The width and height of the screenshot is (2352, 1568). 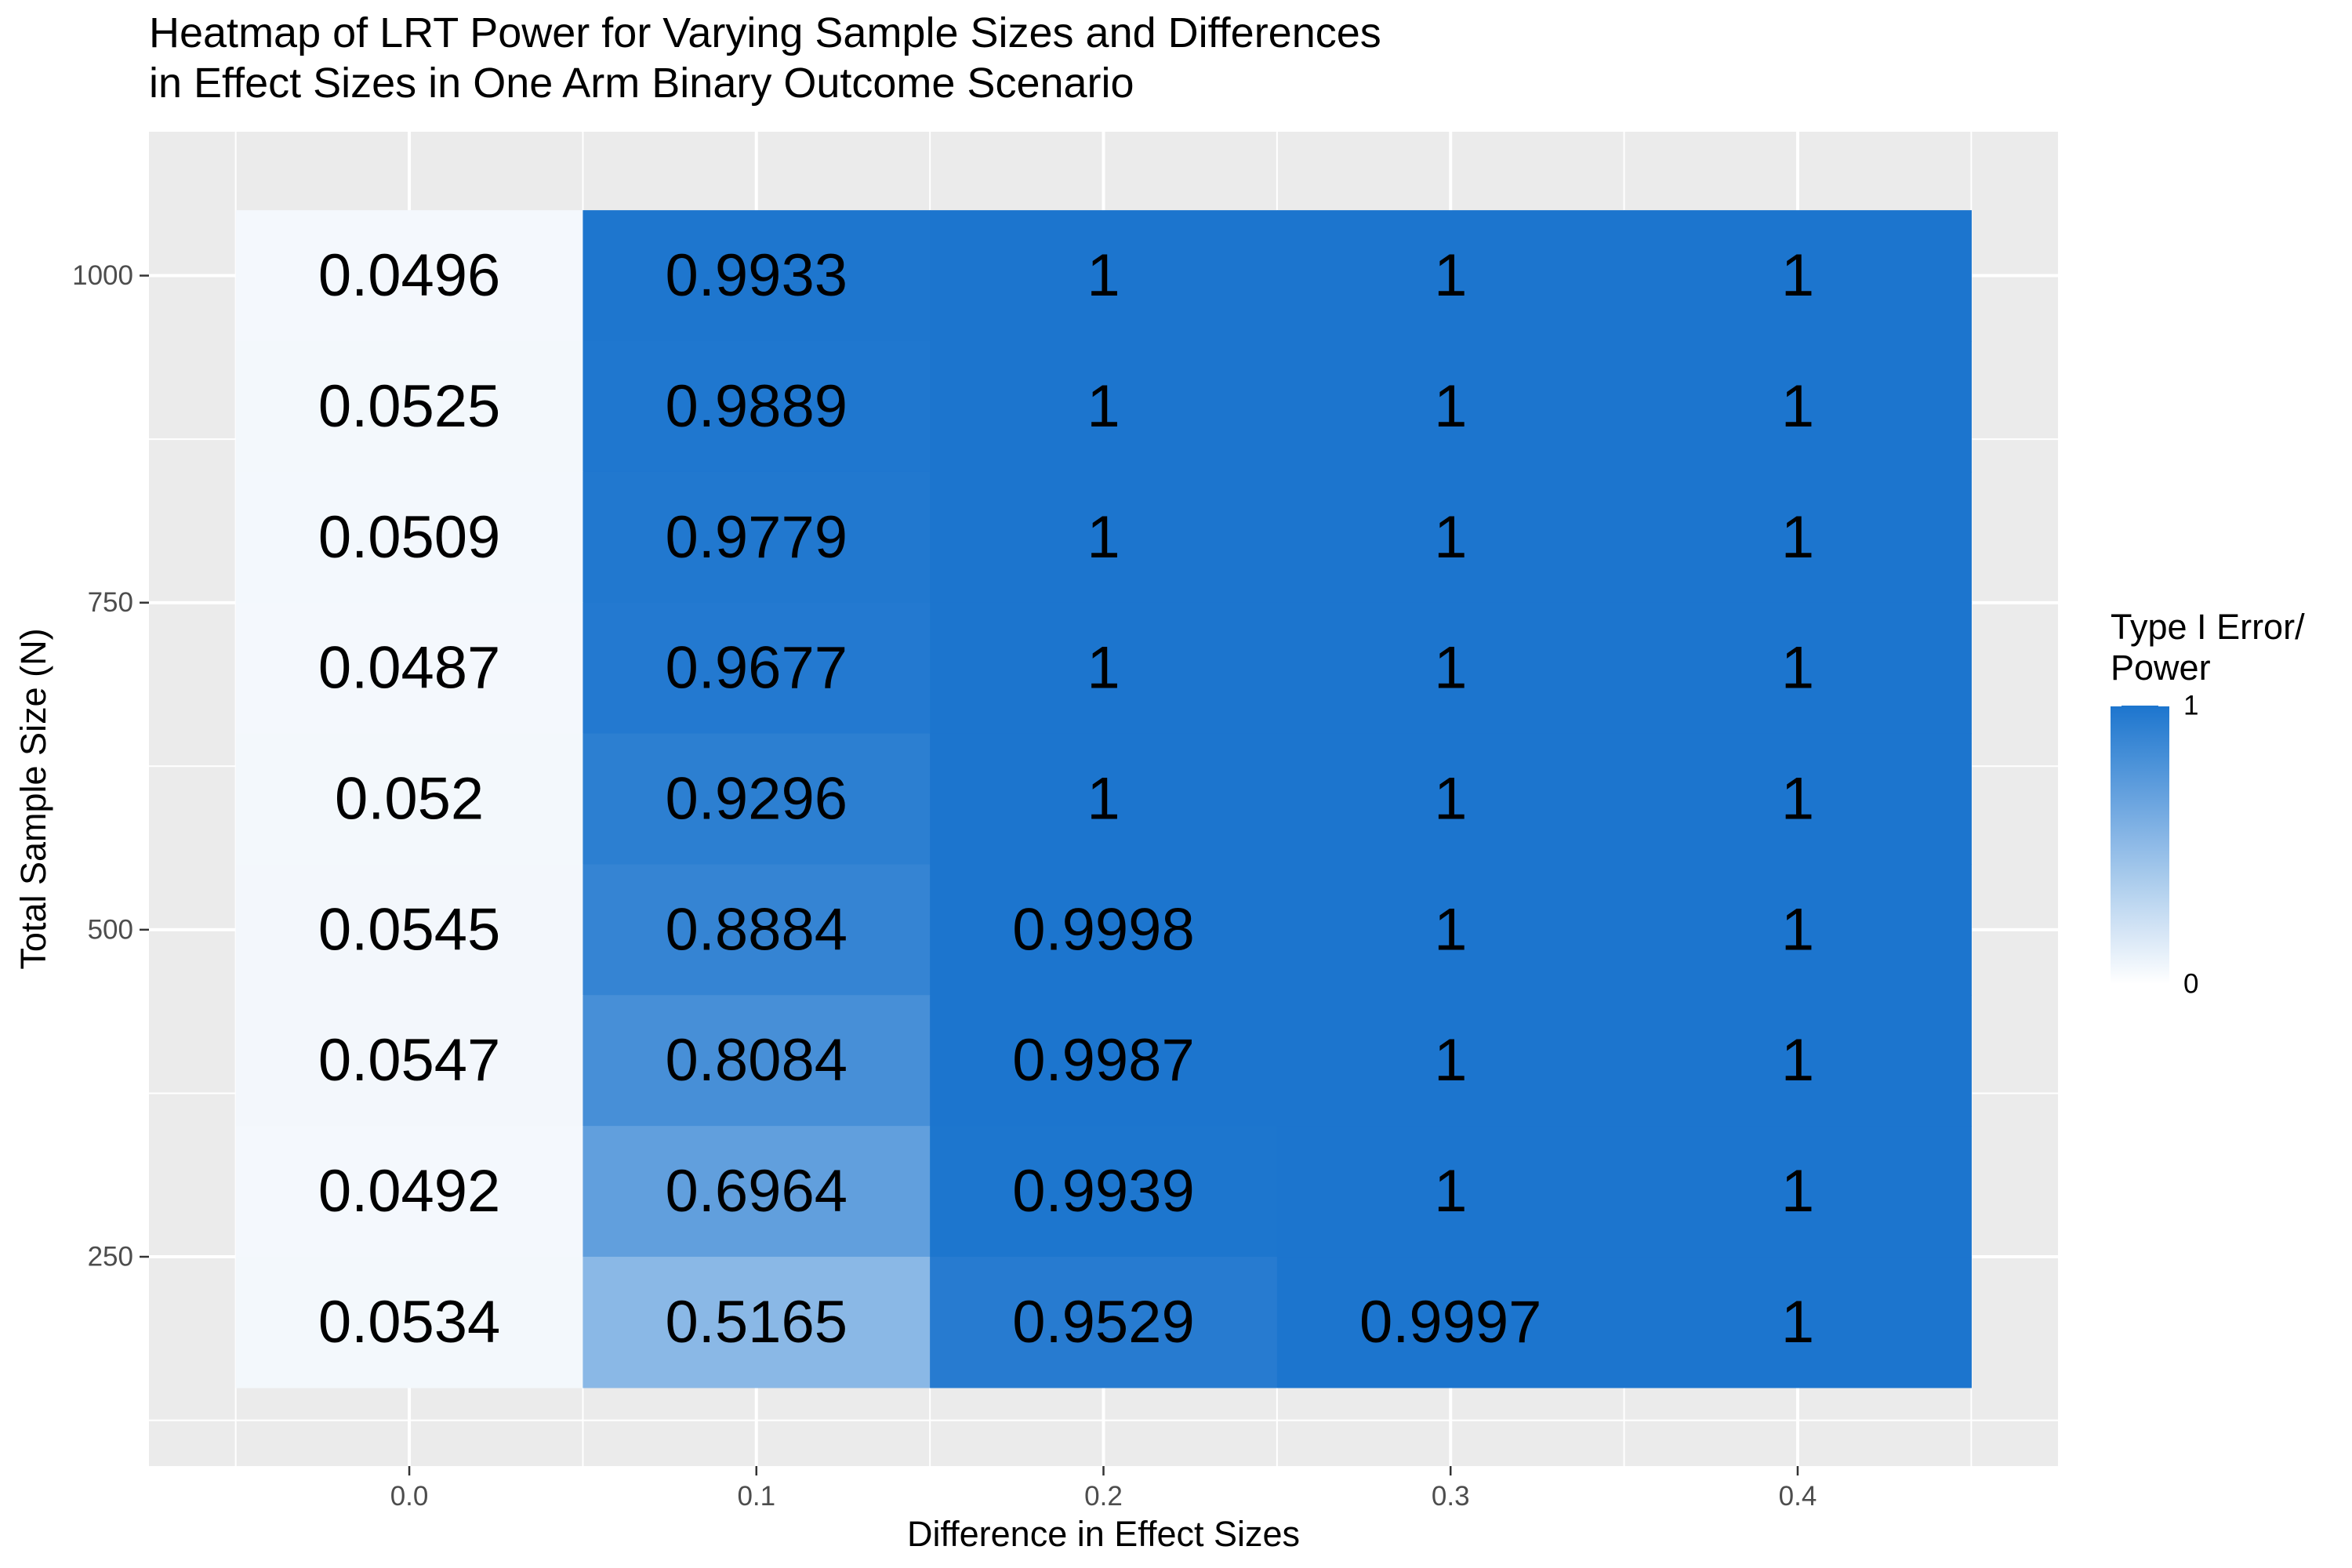 I want to click on x-tick-label: 0.3, so click(x=1451, y=1496).